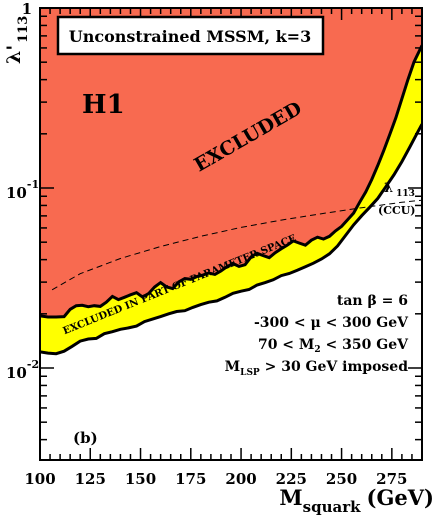  What do you see at coordinates (103, 105) in the screenshot?
I see `experiment-label: H1` at bounding box center [103, 105].